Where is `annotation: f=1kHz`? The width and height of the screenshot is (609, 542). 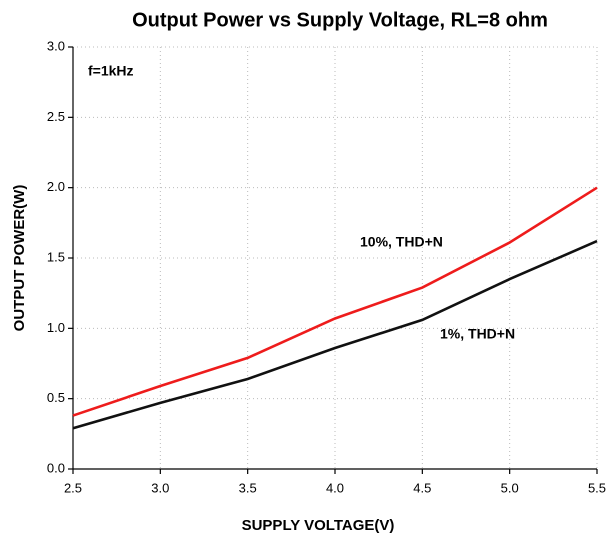 annotation: f=1kHz is located at coordinates (111, 71).